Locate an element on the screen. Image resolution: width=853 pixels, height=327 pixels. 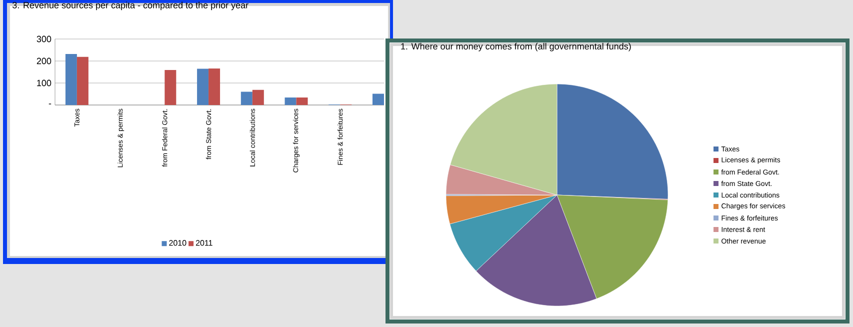
y-tick-label: 200 is located at coordinates (44, 61).